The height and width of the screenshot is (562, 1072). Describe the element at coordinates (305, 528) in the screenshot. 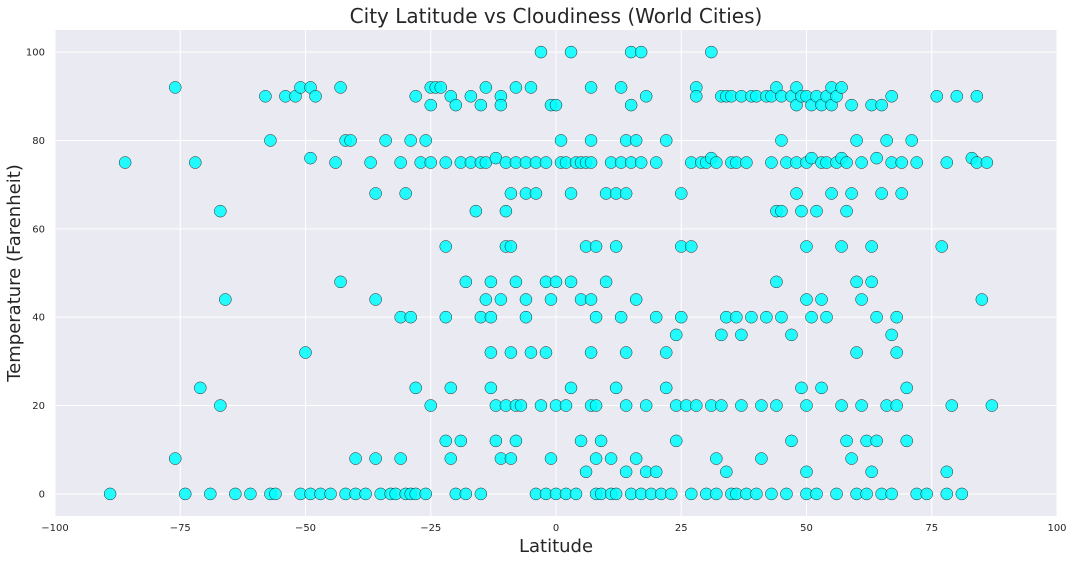

I see `x-tick-label: −50` at that location.